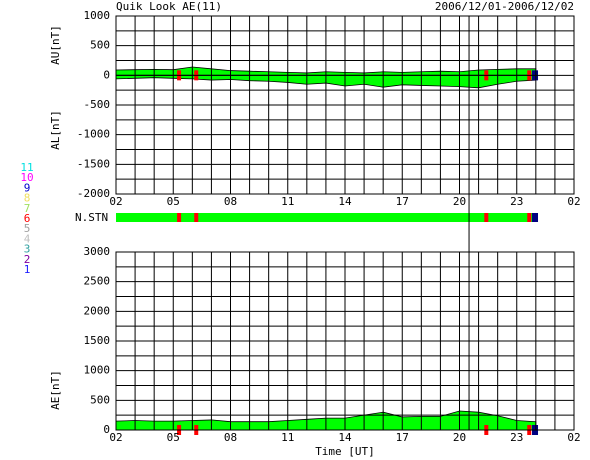 The image size is (590, 460). What do you see at coordinates (326, 217) in the screenshot?
I see `station-bar` at bounding box center [326, 217].